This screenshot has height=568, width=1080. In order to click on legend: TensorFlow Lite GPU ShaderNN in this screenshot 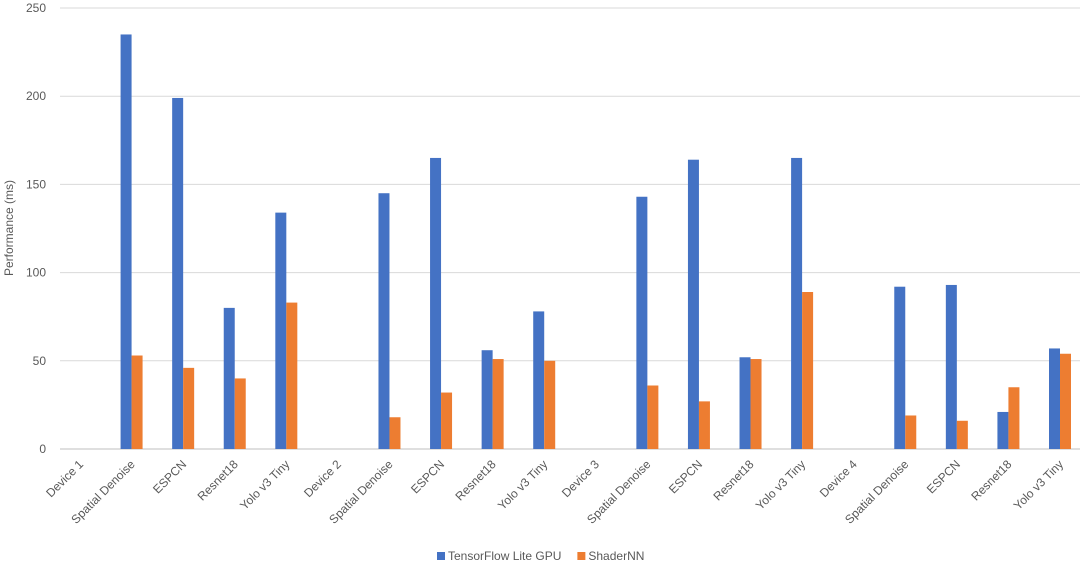, I will do `click(540, 556)`.